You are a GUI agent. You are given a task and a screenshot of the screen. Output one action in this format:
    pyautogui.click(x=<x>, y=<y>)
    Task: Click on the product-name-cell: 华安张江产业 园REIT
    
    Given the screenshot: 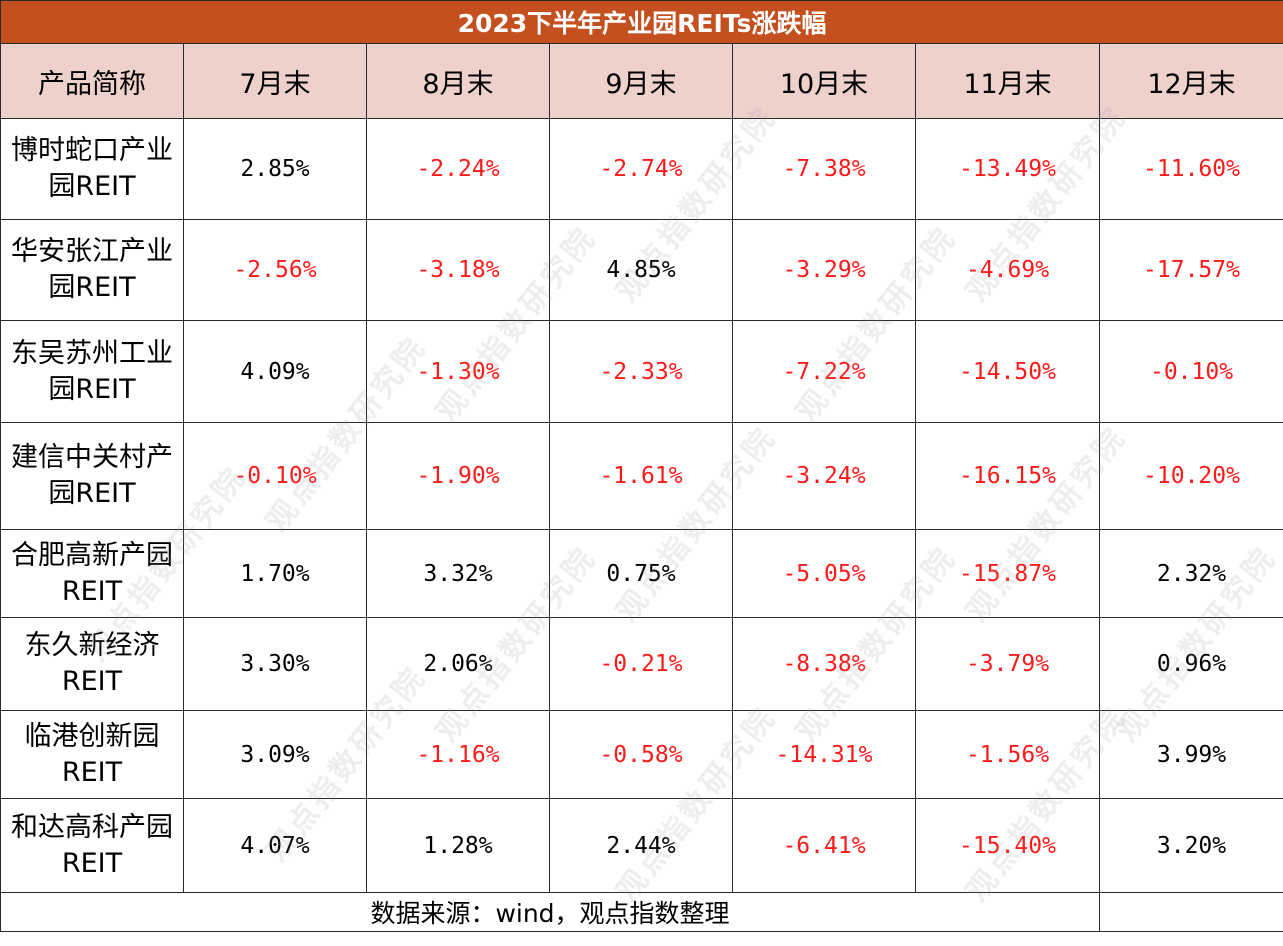 What is the action you would take?
    pyautogui.click(x=92, y=270)
    